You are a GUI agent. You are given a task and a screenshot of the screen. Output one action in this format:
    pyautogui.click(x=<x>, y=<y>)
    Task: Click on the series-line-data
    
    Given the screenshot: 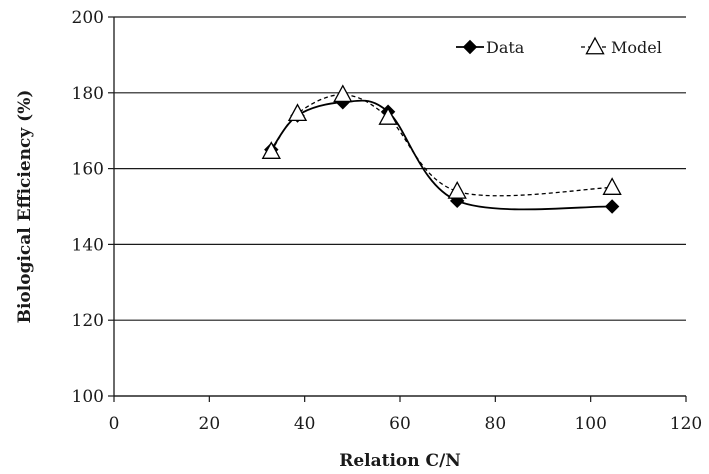 What is the action you would take?
    pyautogui.click(x=441, y=155)
    